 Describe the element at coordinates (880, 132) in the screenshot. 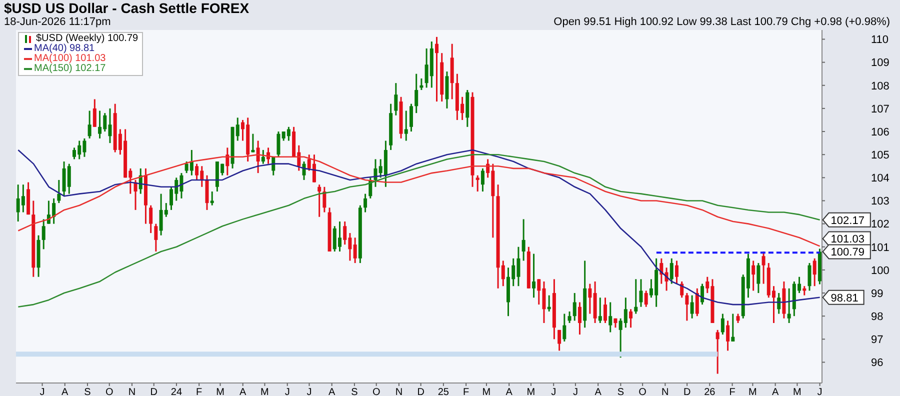

I see `y-tick-label: 106` at that location.